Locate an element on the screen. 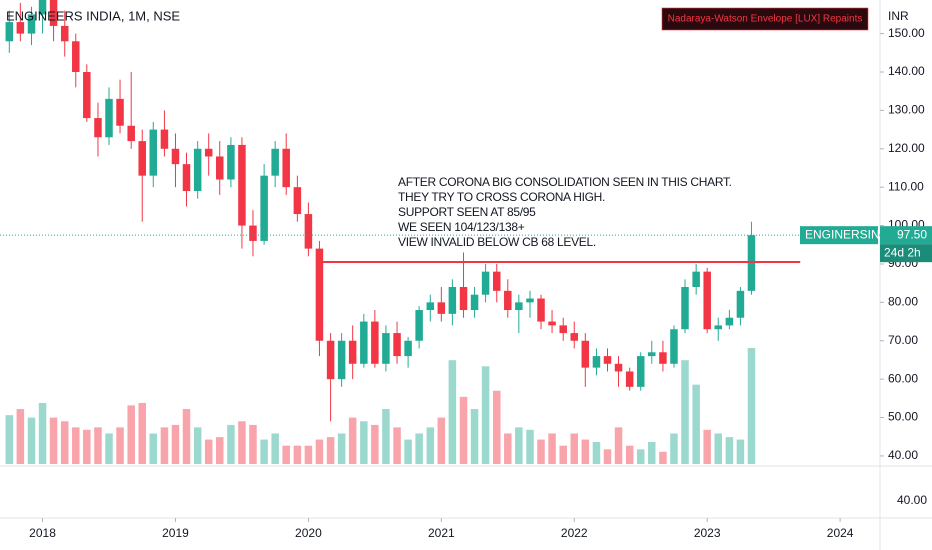 This screenshot has height=550, width=932. price-label: 97.50 is located at coordinates (912, 234).